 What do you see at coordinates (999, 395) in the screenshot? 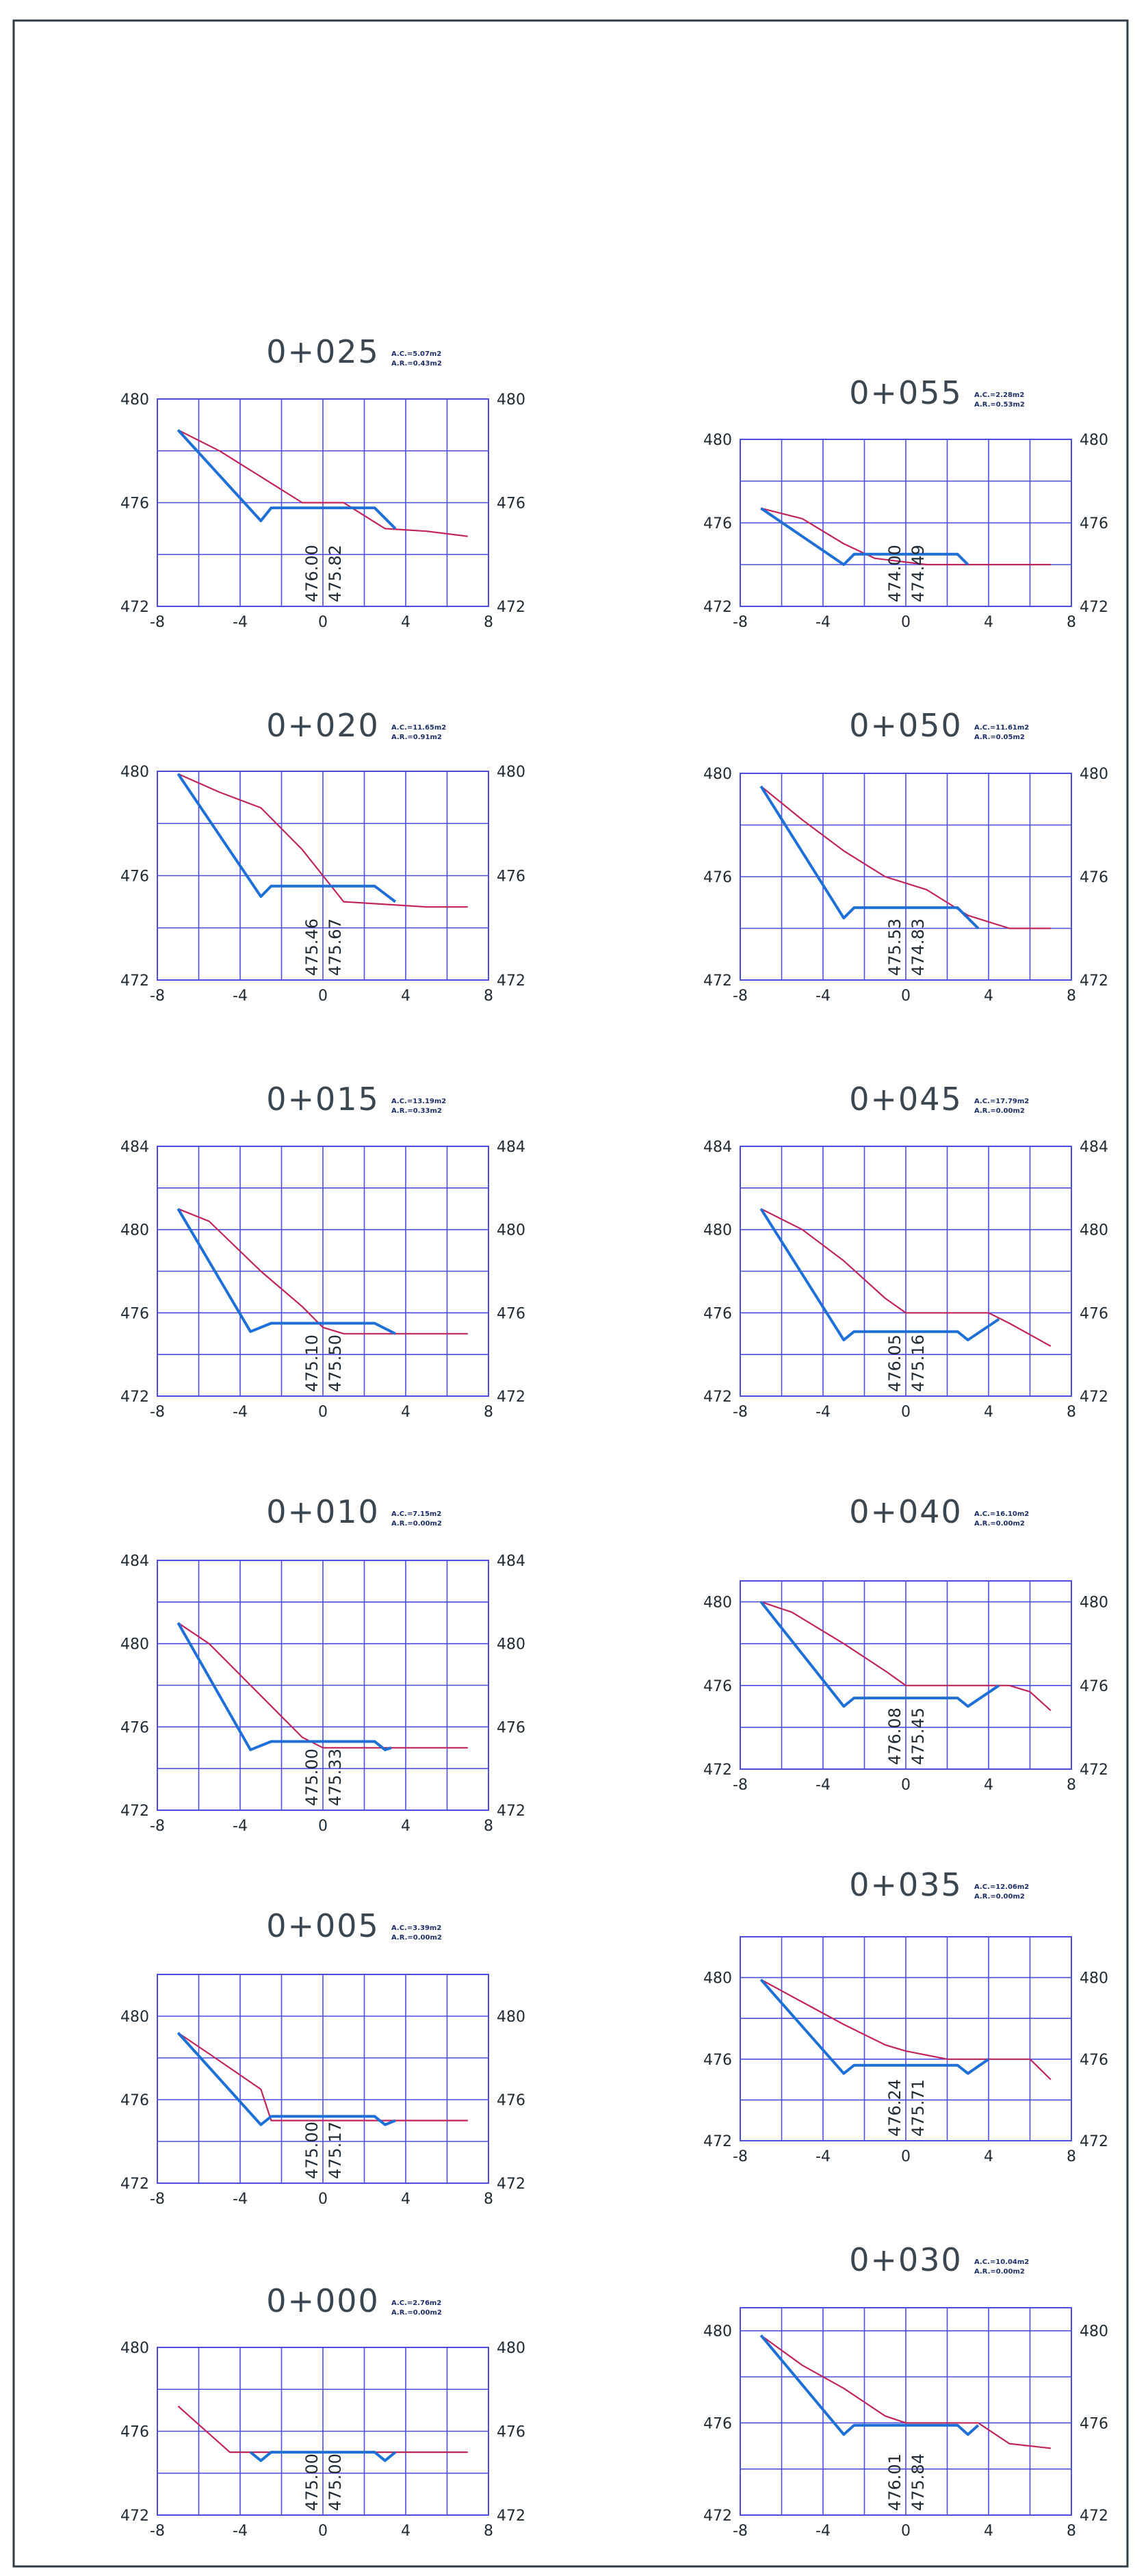
I see `cut-area-label: A.C.=2.28m2` at bounding box center [999, 395].